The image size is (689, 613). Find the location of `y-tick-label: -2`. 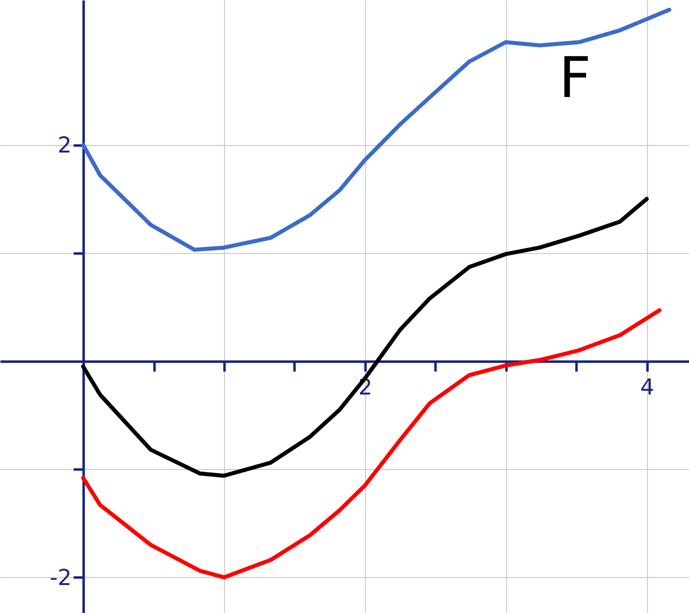

y-tick-label: -2 is located at coordinates (61, 578).